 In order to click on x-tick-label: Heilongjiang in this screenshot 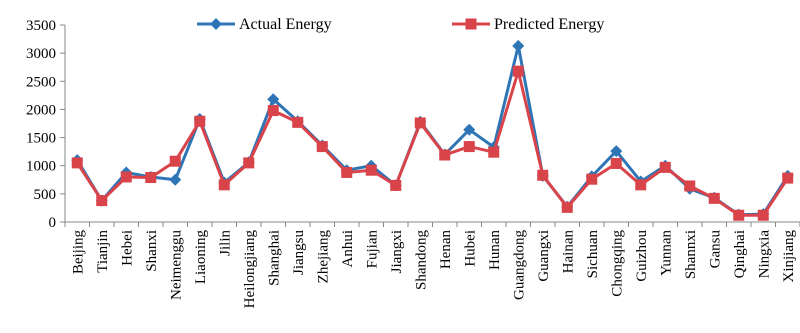, I will do `click(250, 269)`.